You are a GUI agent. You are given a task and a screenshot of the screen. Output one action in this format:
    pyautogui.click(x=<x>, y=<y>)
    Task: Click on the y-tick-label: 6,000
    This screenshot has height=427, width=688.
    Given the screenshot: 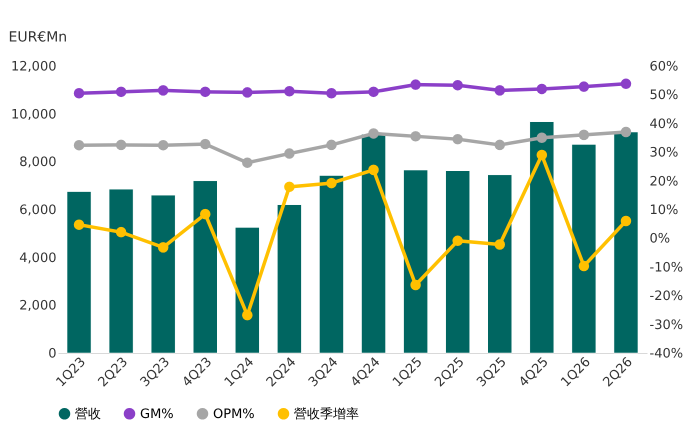 What is the action you would take?
    pyautogui.click(x=37, y=210)
    